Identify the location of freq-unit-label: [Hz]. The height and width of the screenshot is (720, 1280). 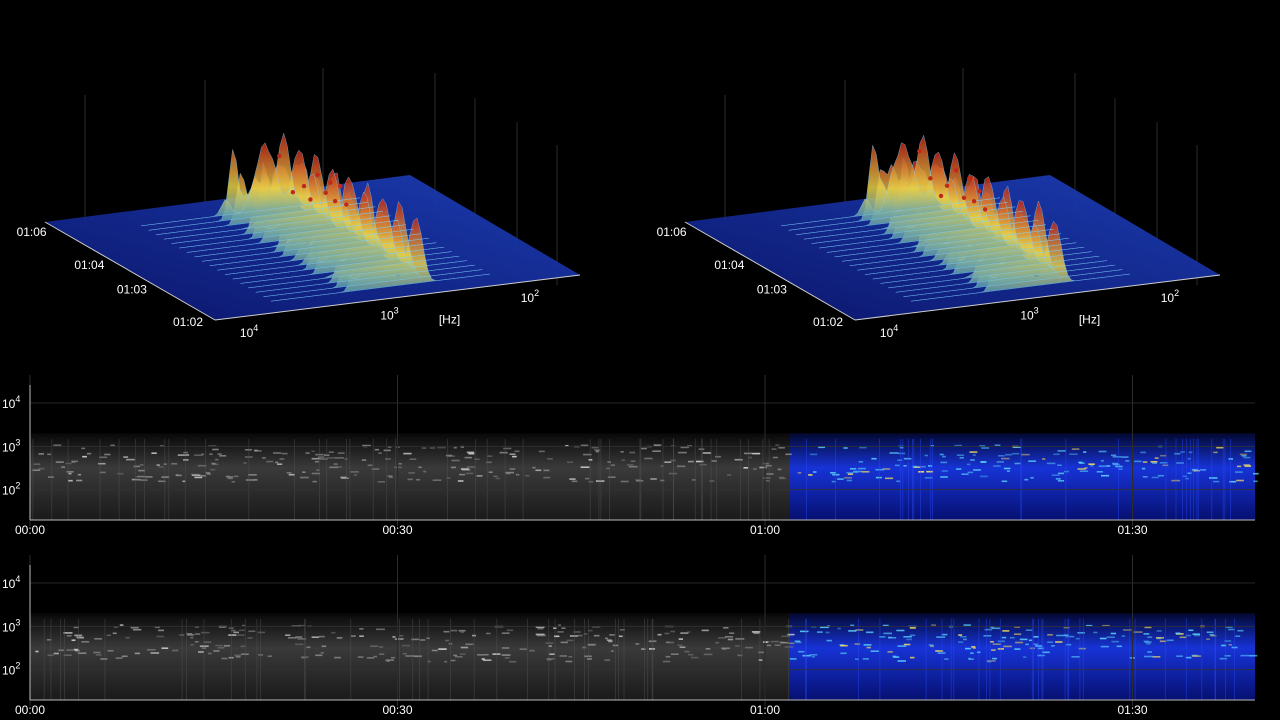
(449, 320).